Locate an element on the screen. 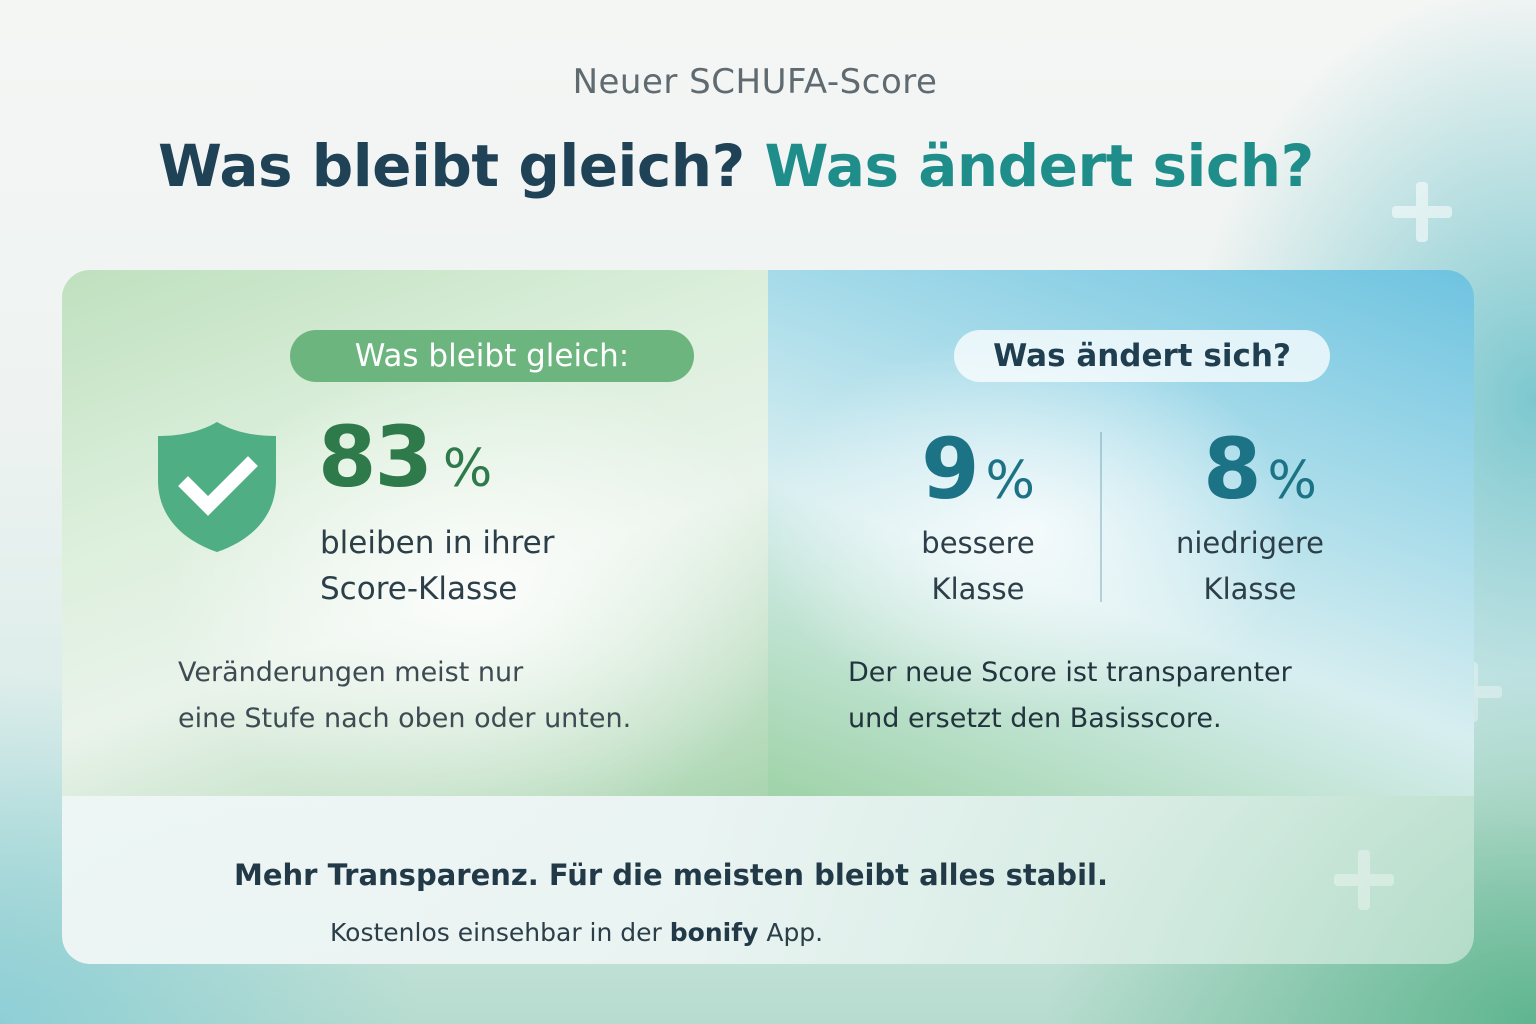 This screenshot has height=1024, width=1536. page-title: Was bleibt gleich? Was ändert sich? is located at coordinates (736, 166).